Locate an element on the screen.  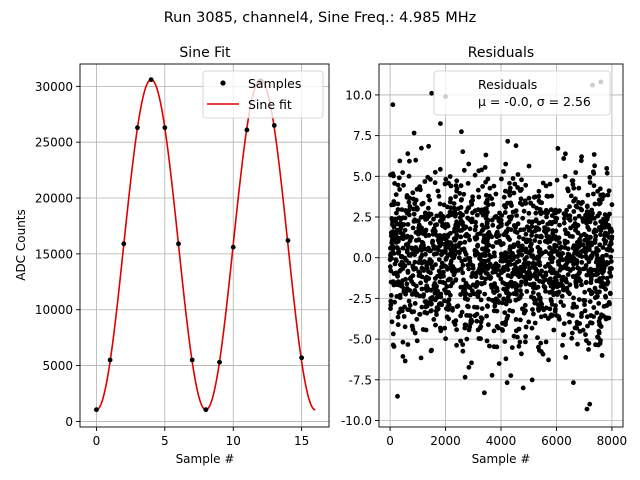
sine-fit-ylabel: ADC Counts is located at coordinates (21, 245).